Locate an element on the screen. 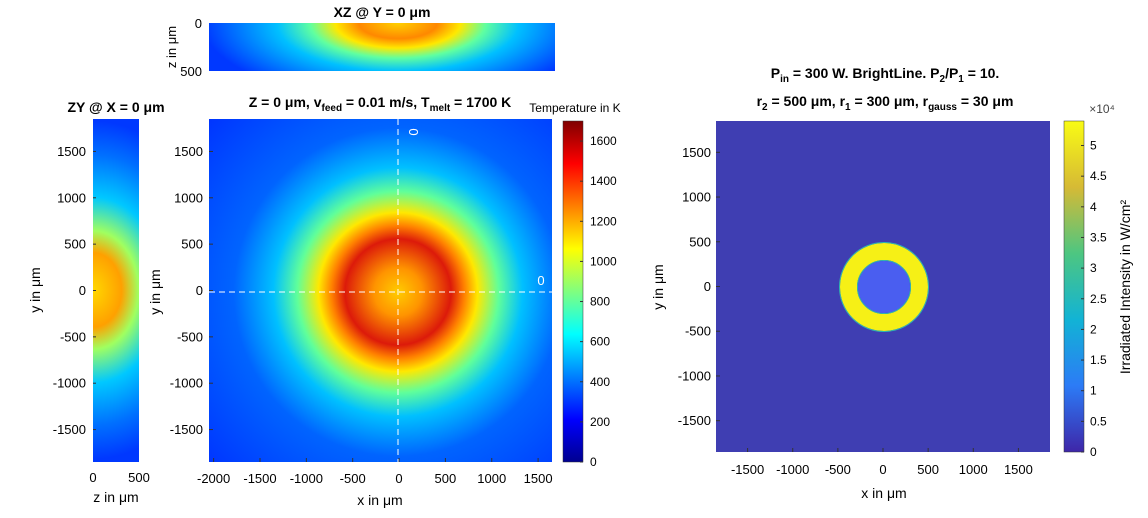 The height and width of the screenshot is (518, 1148). temperature-xtick-label: 1500 is located at coordinates (538, 478).